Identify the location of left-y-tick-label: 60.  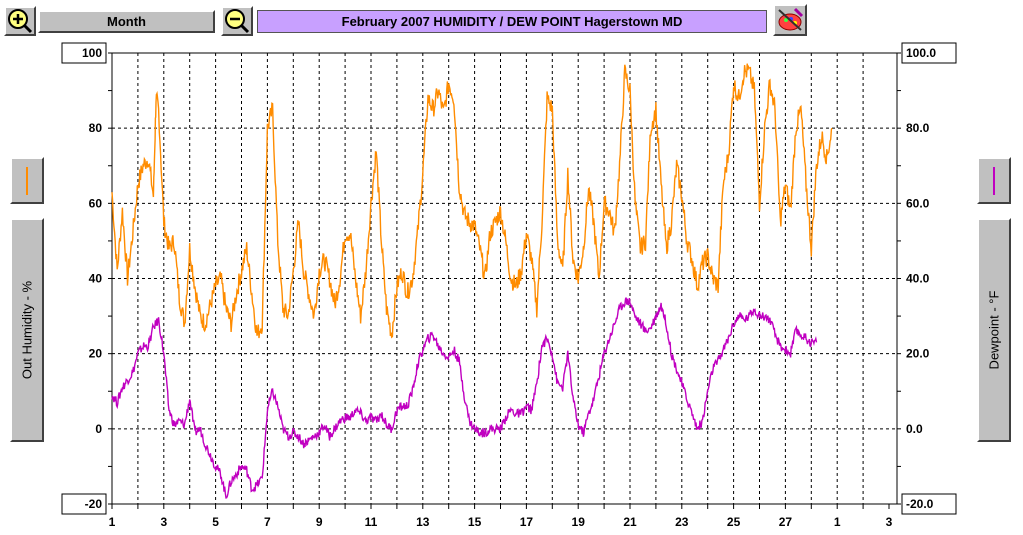
(96, 203).